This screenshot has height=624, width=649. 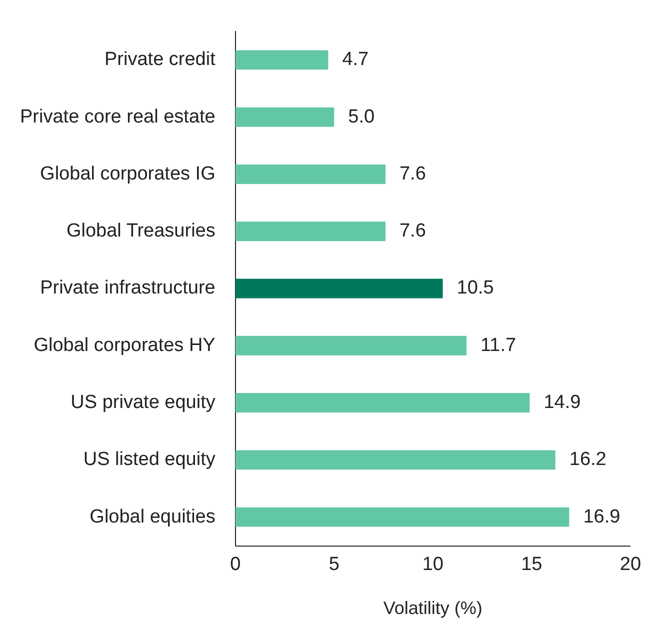 I want to click on y-tick-label: Global corporates HY, so click(x=125, y=345).